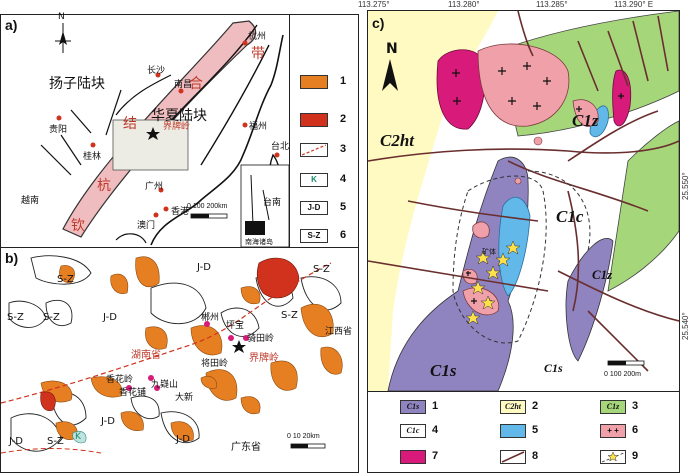  What do you see at coordinates (196, 84) in the screenshot?
I see `belt-char-he: 合` at bounding box center [196, 84].